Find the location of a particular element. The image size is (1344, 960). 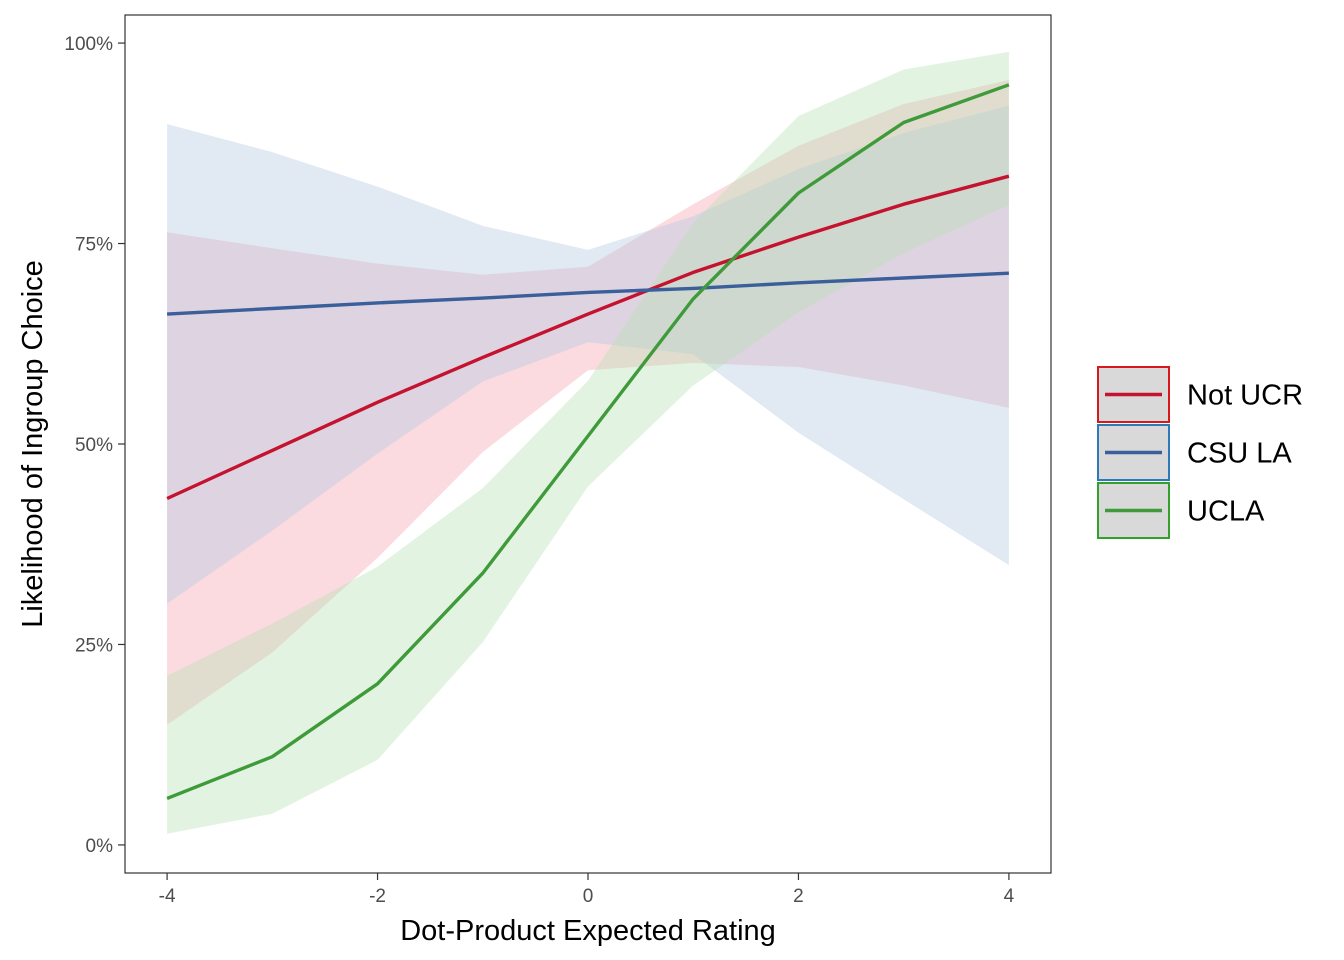

legend-item-ucla: UCLA is located at coordinates (1181, 510).